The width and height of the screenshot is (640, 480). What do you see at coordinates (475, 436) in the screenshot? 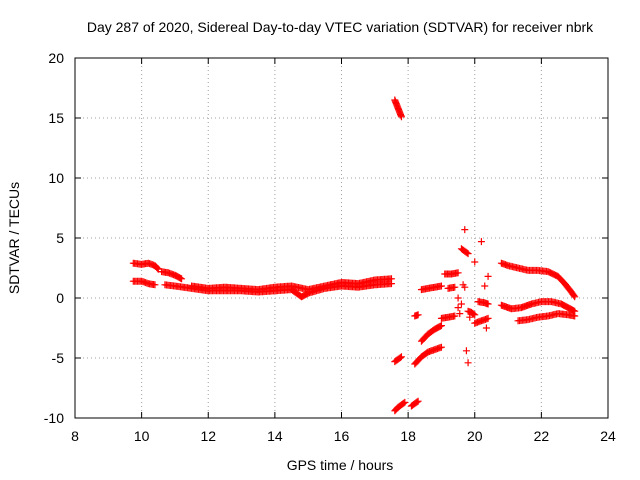
I see `x-tick-label: 20` at bounding box center [475, 436].